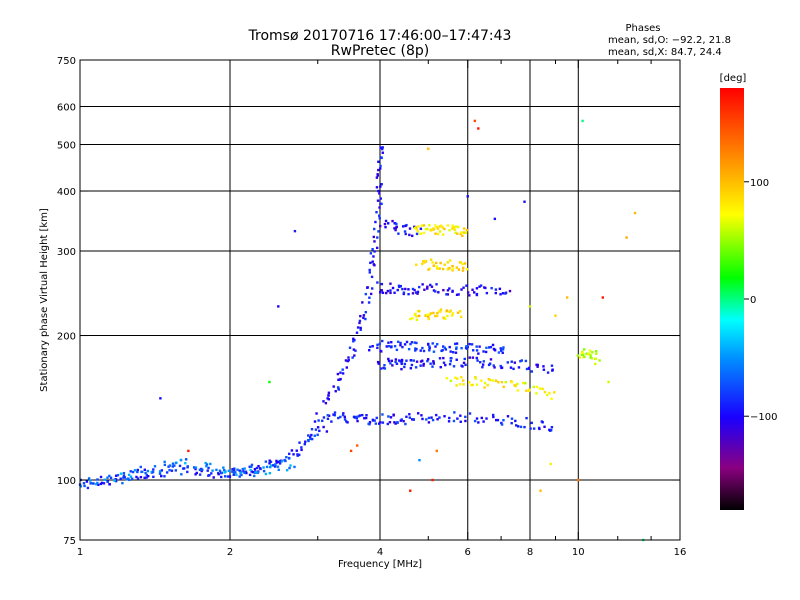  I want to click on chart-title: Tromsø 20170716 17:46:00–17:47:43, so click(380, 36).